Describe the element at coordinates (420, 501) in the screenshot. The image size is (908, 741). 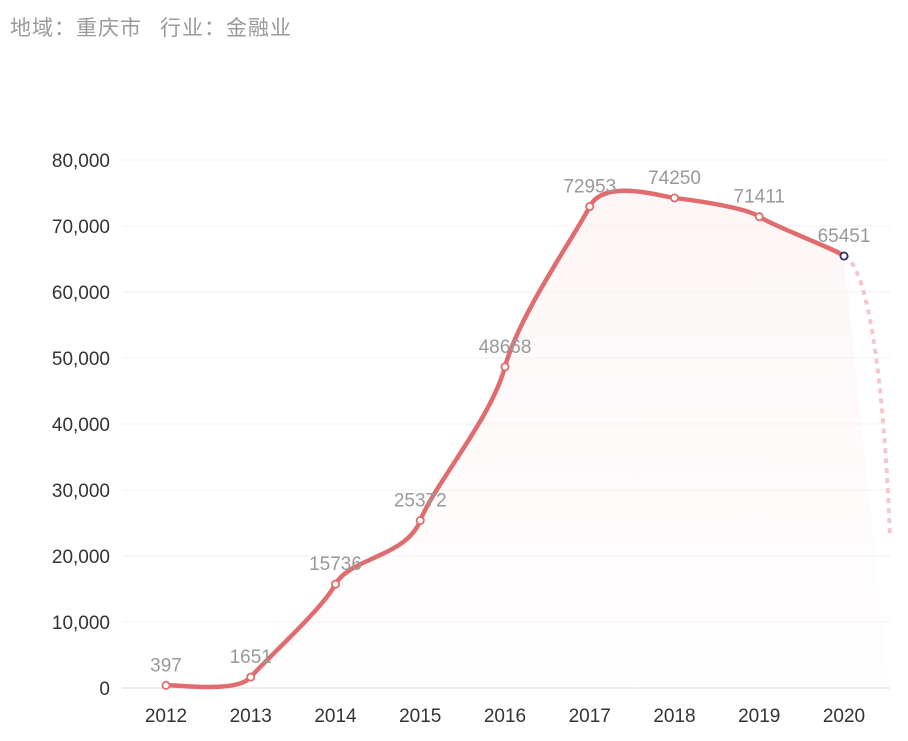
I see `data-label: 25372` at that location.